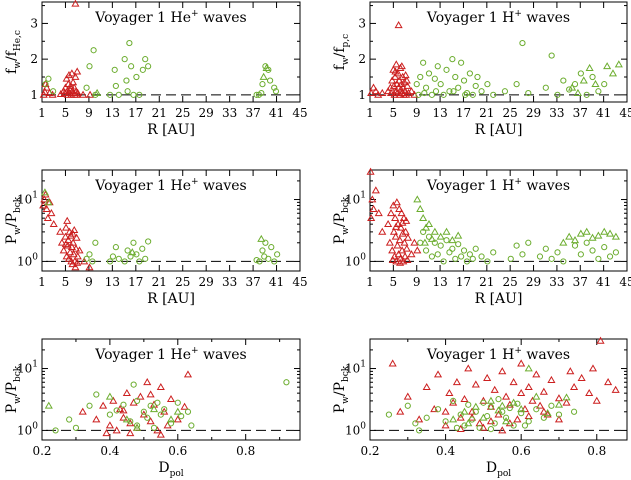 This screenshot has width=631, height=480. I want to click on chart-title: Voyager 1 He+ waves, so click(170, 185).